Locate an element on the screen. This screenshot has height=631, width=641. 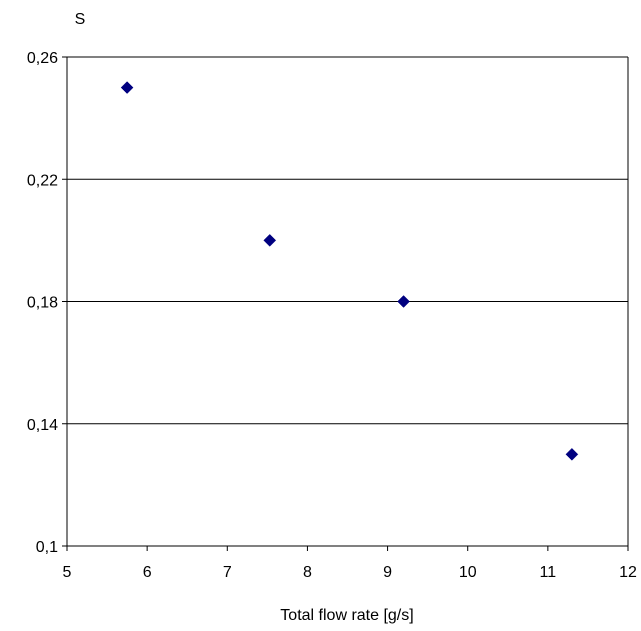
x-tick-label: 7 is located at coordinates (227, 572).